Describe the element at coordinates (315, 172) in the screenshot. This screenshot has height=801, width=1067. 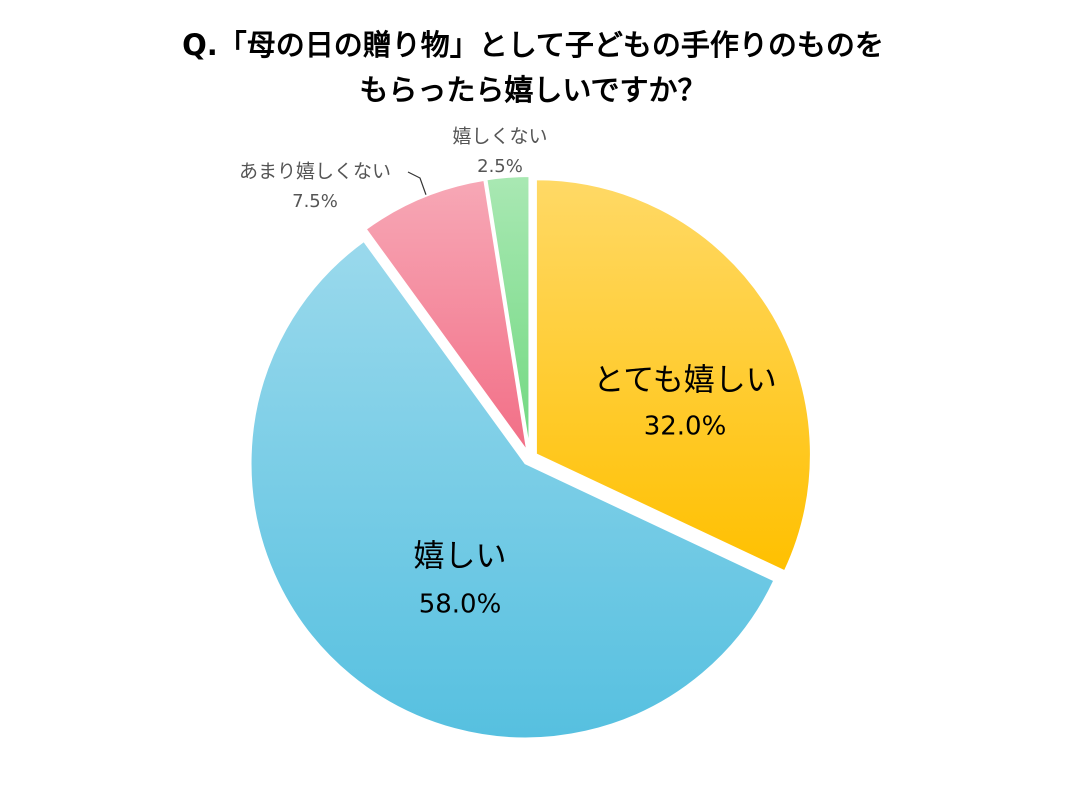
I see `slice-label: あまり嬉しくない` at that location.